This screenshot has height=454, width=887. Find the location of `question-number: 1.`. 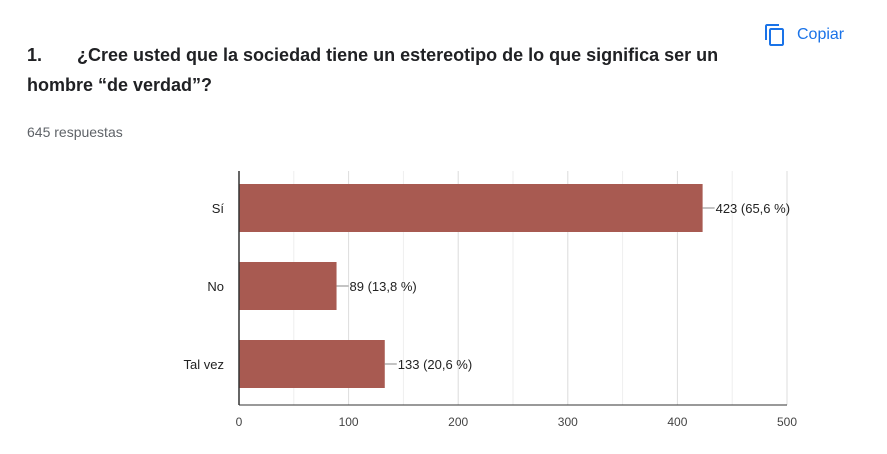

question-number: 1. is located at coordinates (35, 55).